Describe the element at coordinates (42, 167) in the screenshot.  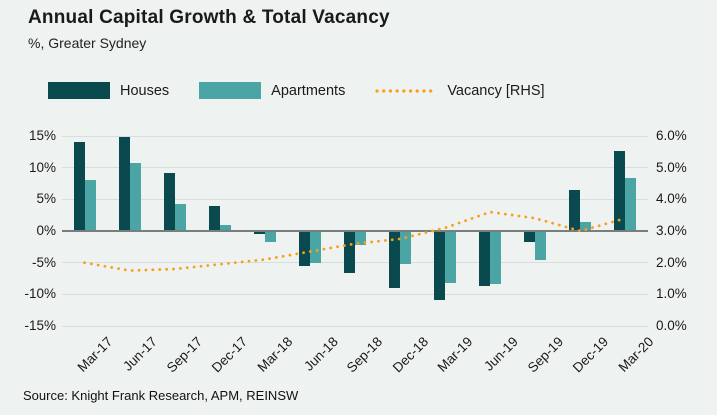
I see `left-axis-tick: 10%` at that location.